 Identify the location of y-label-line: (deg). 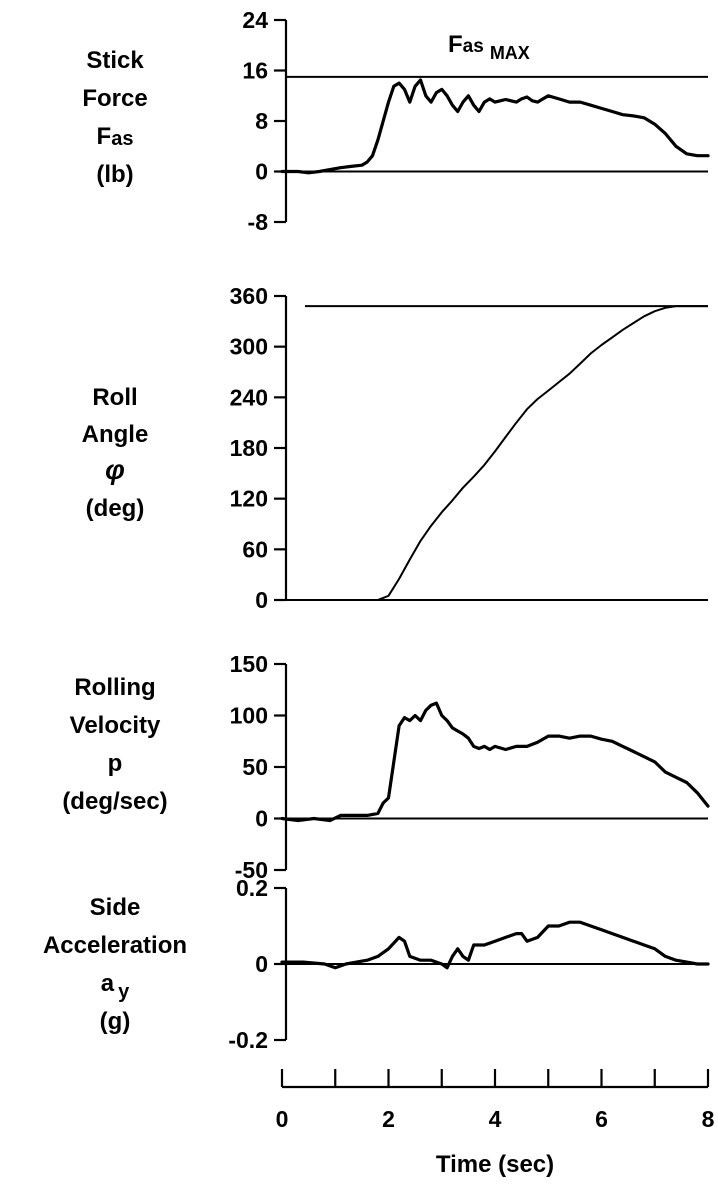
(115, 508).